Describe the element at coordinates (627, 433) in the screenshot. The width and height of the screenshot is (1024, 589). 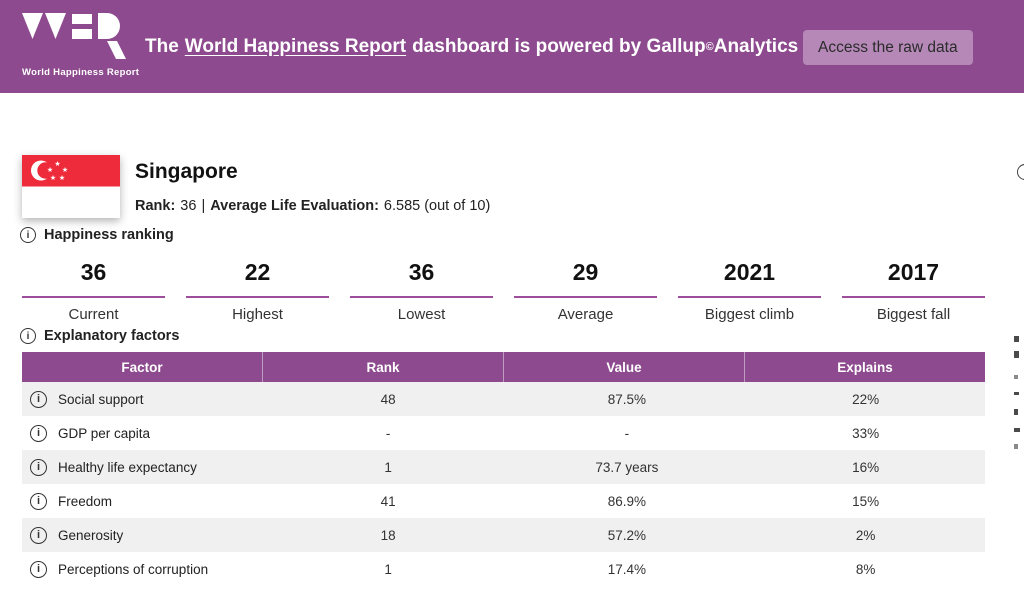
I see `value-cell: -` at that location.